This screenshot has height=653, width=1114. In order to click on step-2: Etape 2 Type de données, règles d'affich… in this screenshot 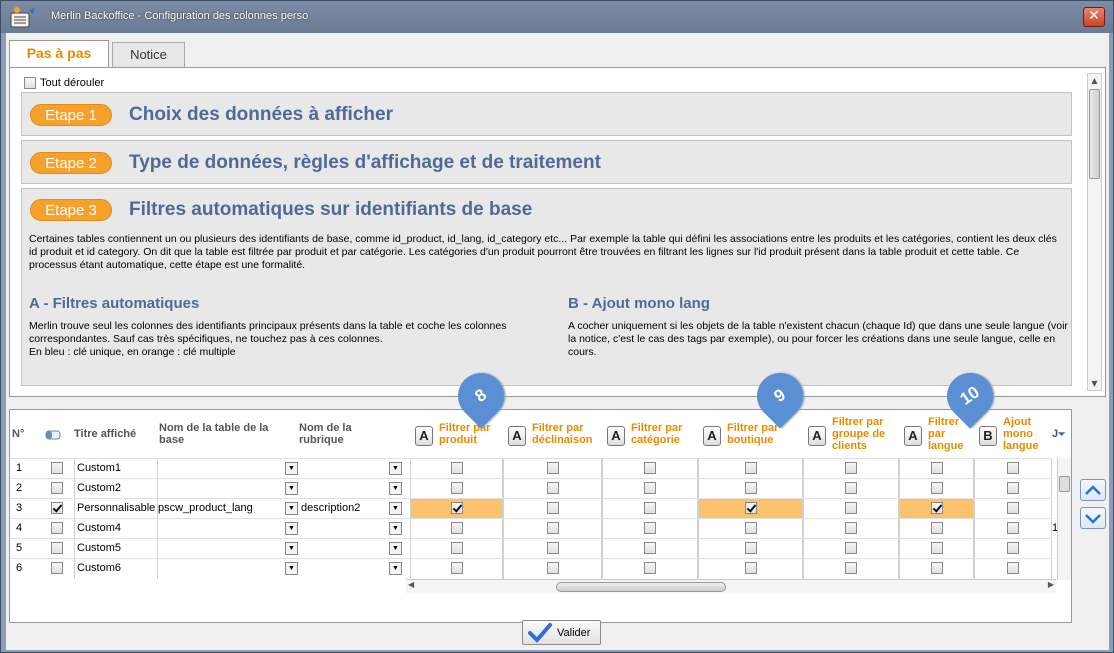, I will do `click(546, 162)`.